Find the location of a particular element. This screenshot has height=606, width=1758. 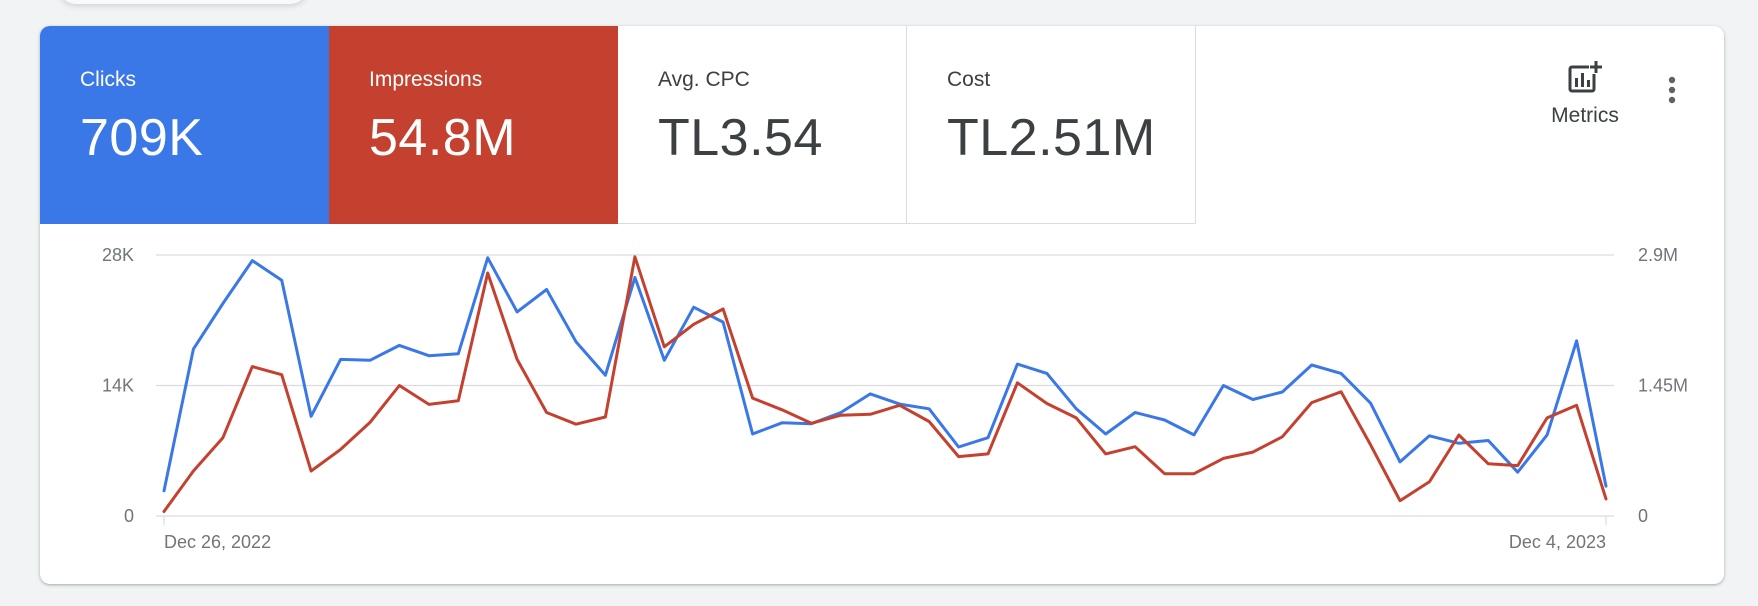

scorecard-value: TL2.51M is located at coordinates (1051, 138).